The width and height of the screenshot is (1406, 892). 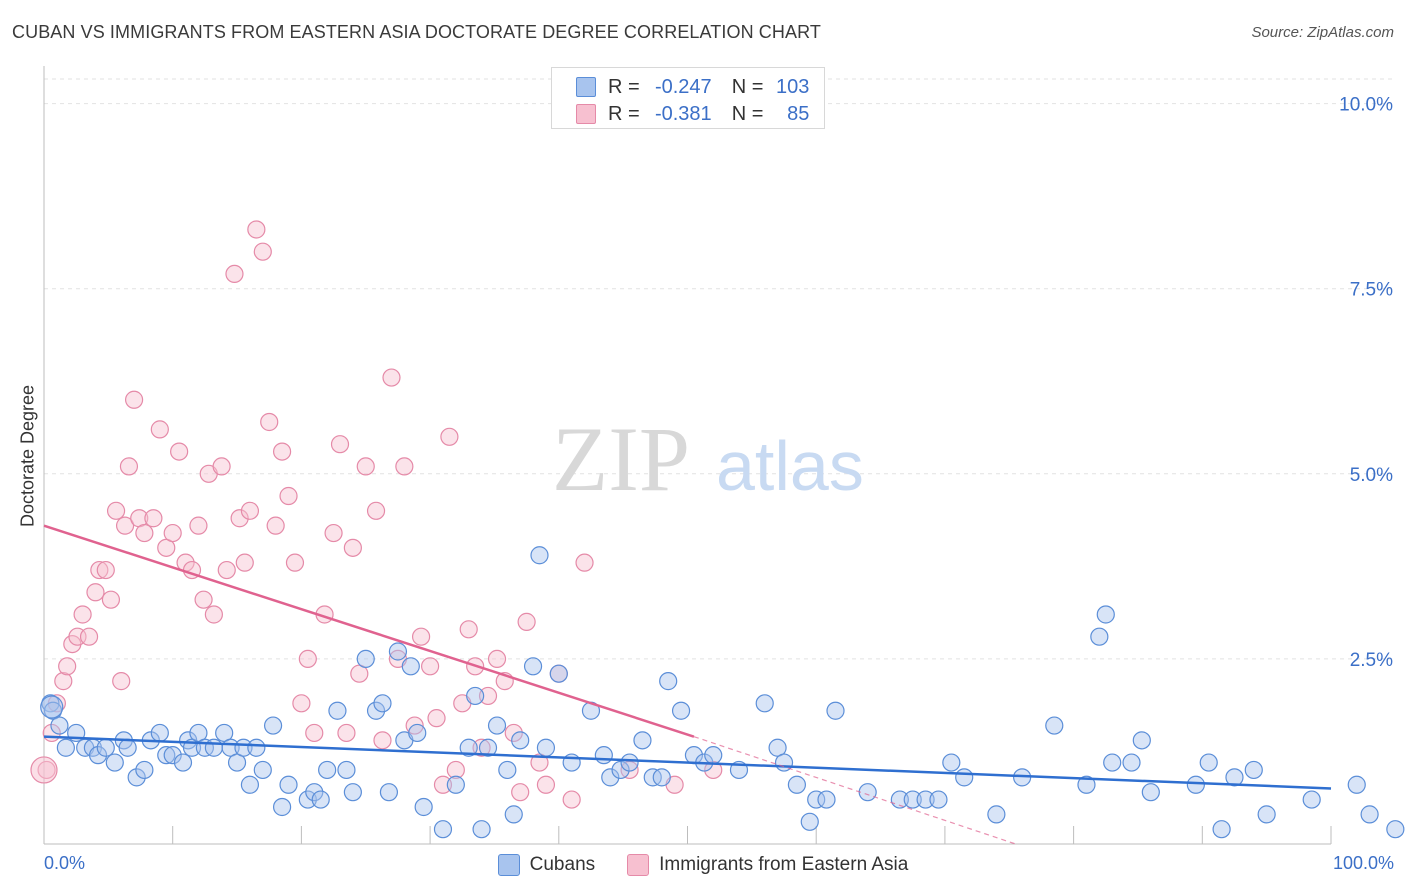 What do you see at coordinates (65, 863) in the screenshot?
I see `x-tick-label-min: 0.0%` at bounding box center [65, 863].